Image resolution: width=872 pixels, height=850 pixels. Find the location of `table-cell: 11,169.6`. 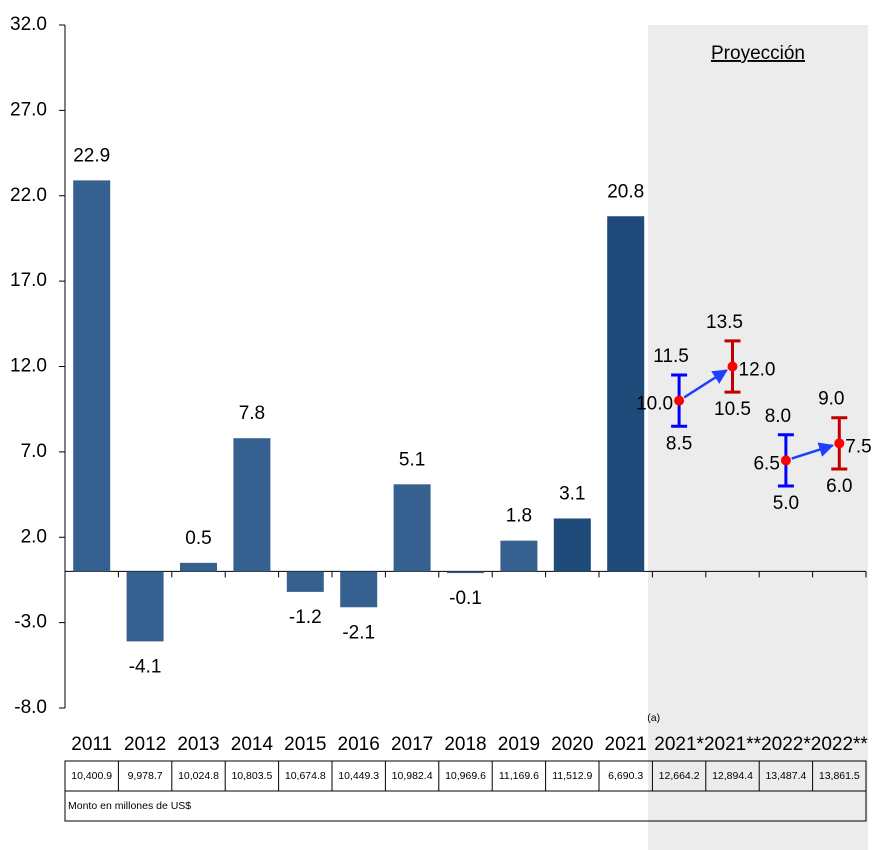

table-cell: 11,169.6 is located at coordinates (519, 776).